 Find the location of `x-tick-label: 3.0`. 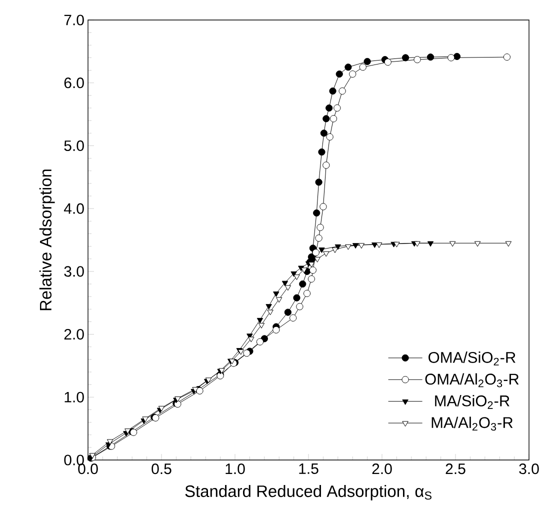

x-tick-label: 3.0 is located at coordinates (529, 469).